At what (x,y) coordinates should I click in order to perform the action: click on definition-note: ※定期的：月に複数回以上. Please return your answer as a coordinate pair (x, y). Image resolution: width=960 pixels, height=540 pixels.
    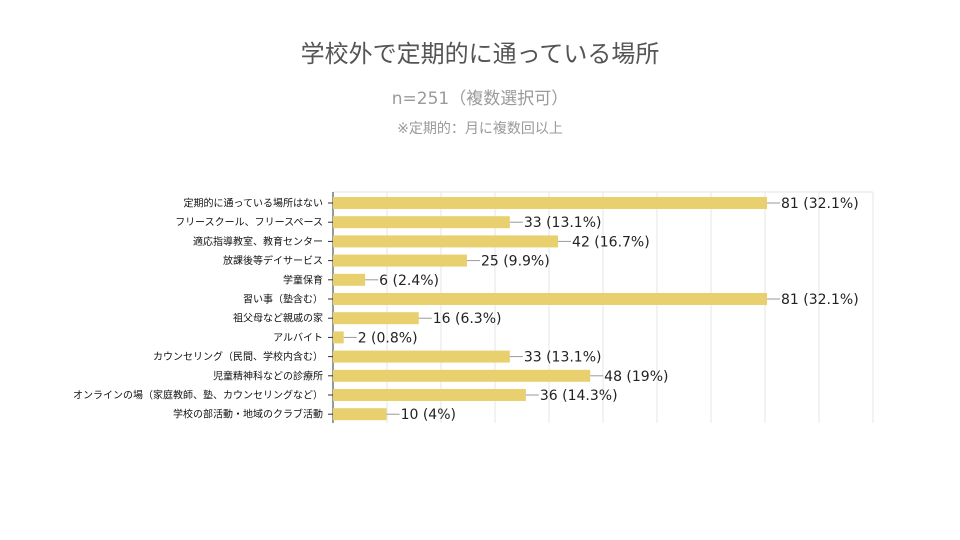
    Looking at the image, I should click on (480, 129).